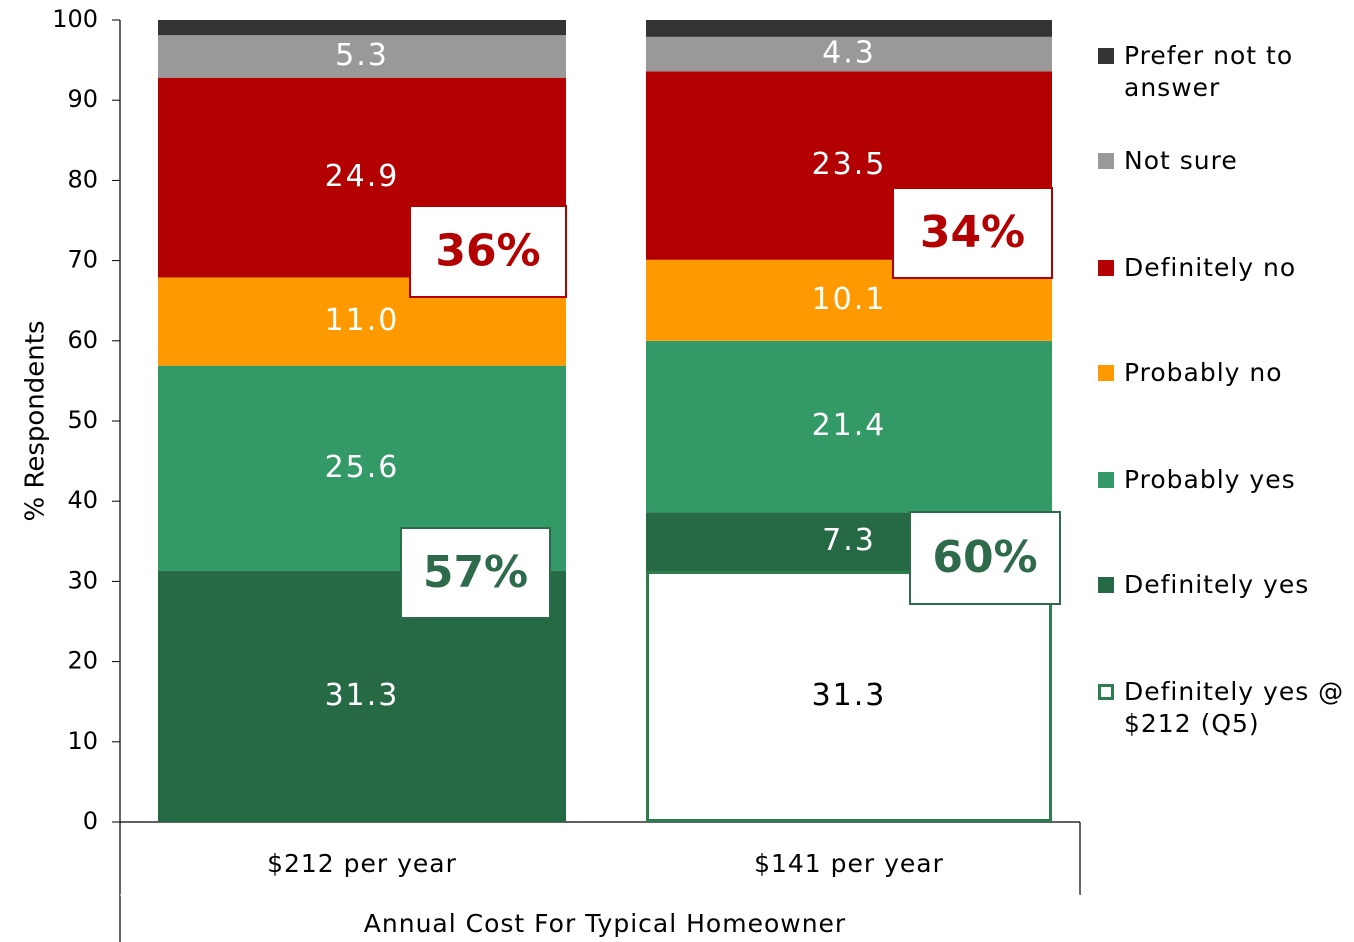 The image size is (1354, 942). What do you see at coordinates (82, 179) in the screenshot?
I see `y-tick-label: 80` at bounding box center [82, 179].